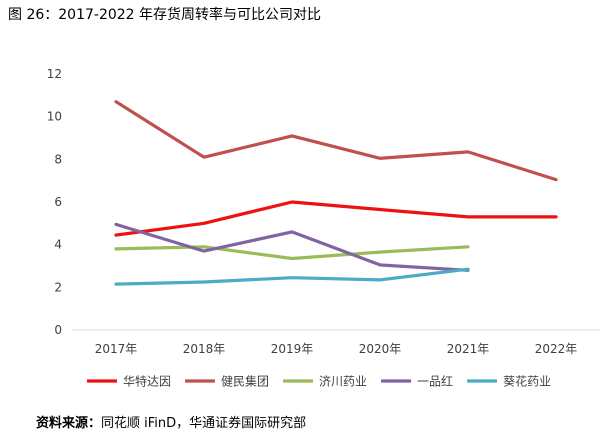 The image size is (612, 431). I want to click on y-tick-label: 12, so click(54, 74).